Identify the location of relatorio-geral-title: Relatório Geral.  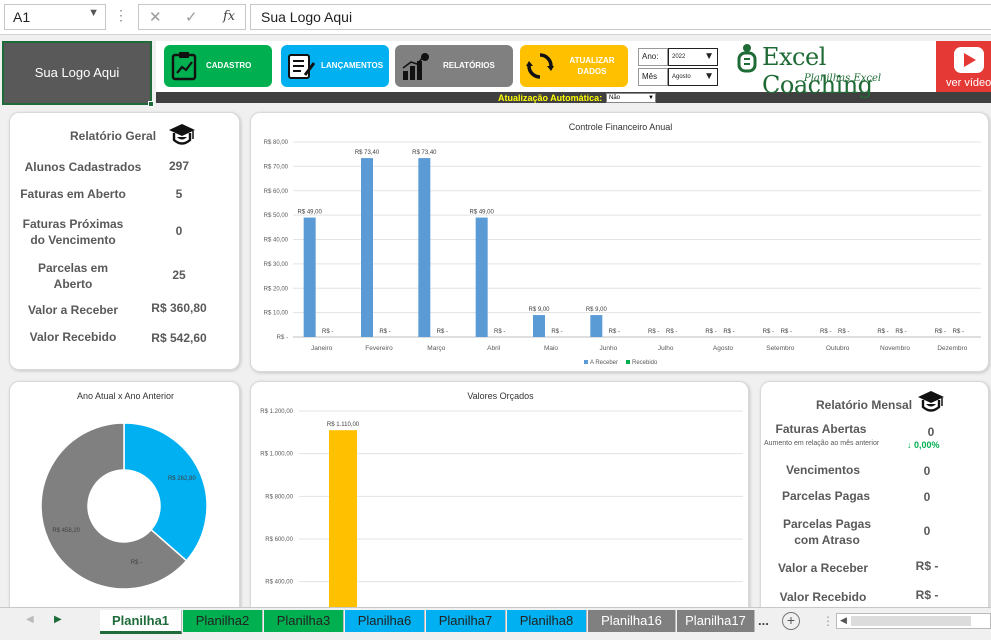
(113, 136).